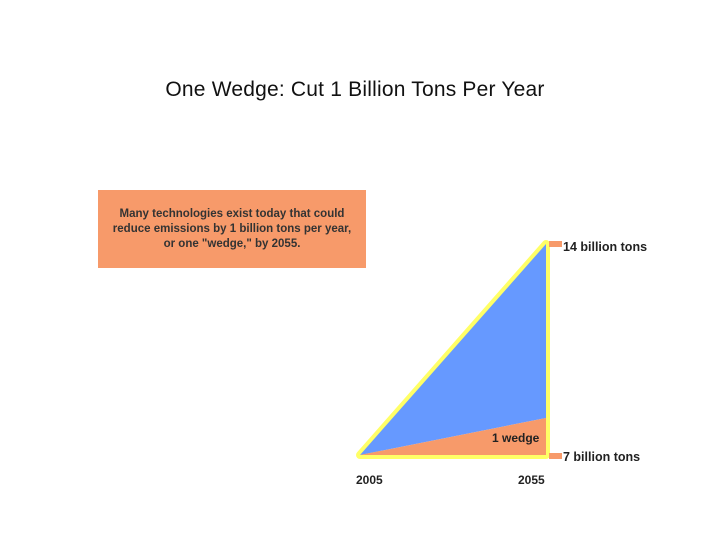  I want to click on end-year-label: 2055, so click(531, 480).